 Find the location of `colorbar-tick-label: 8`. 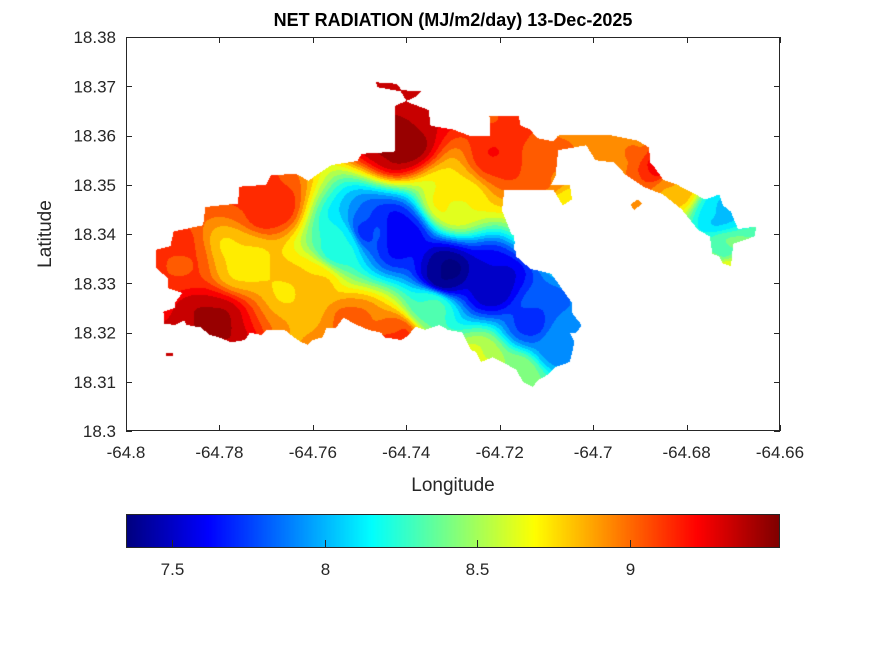

colorbar-tick-label: 8 is located at coordinates (325, 569).